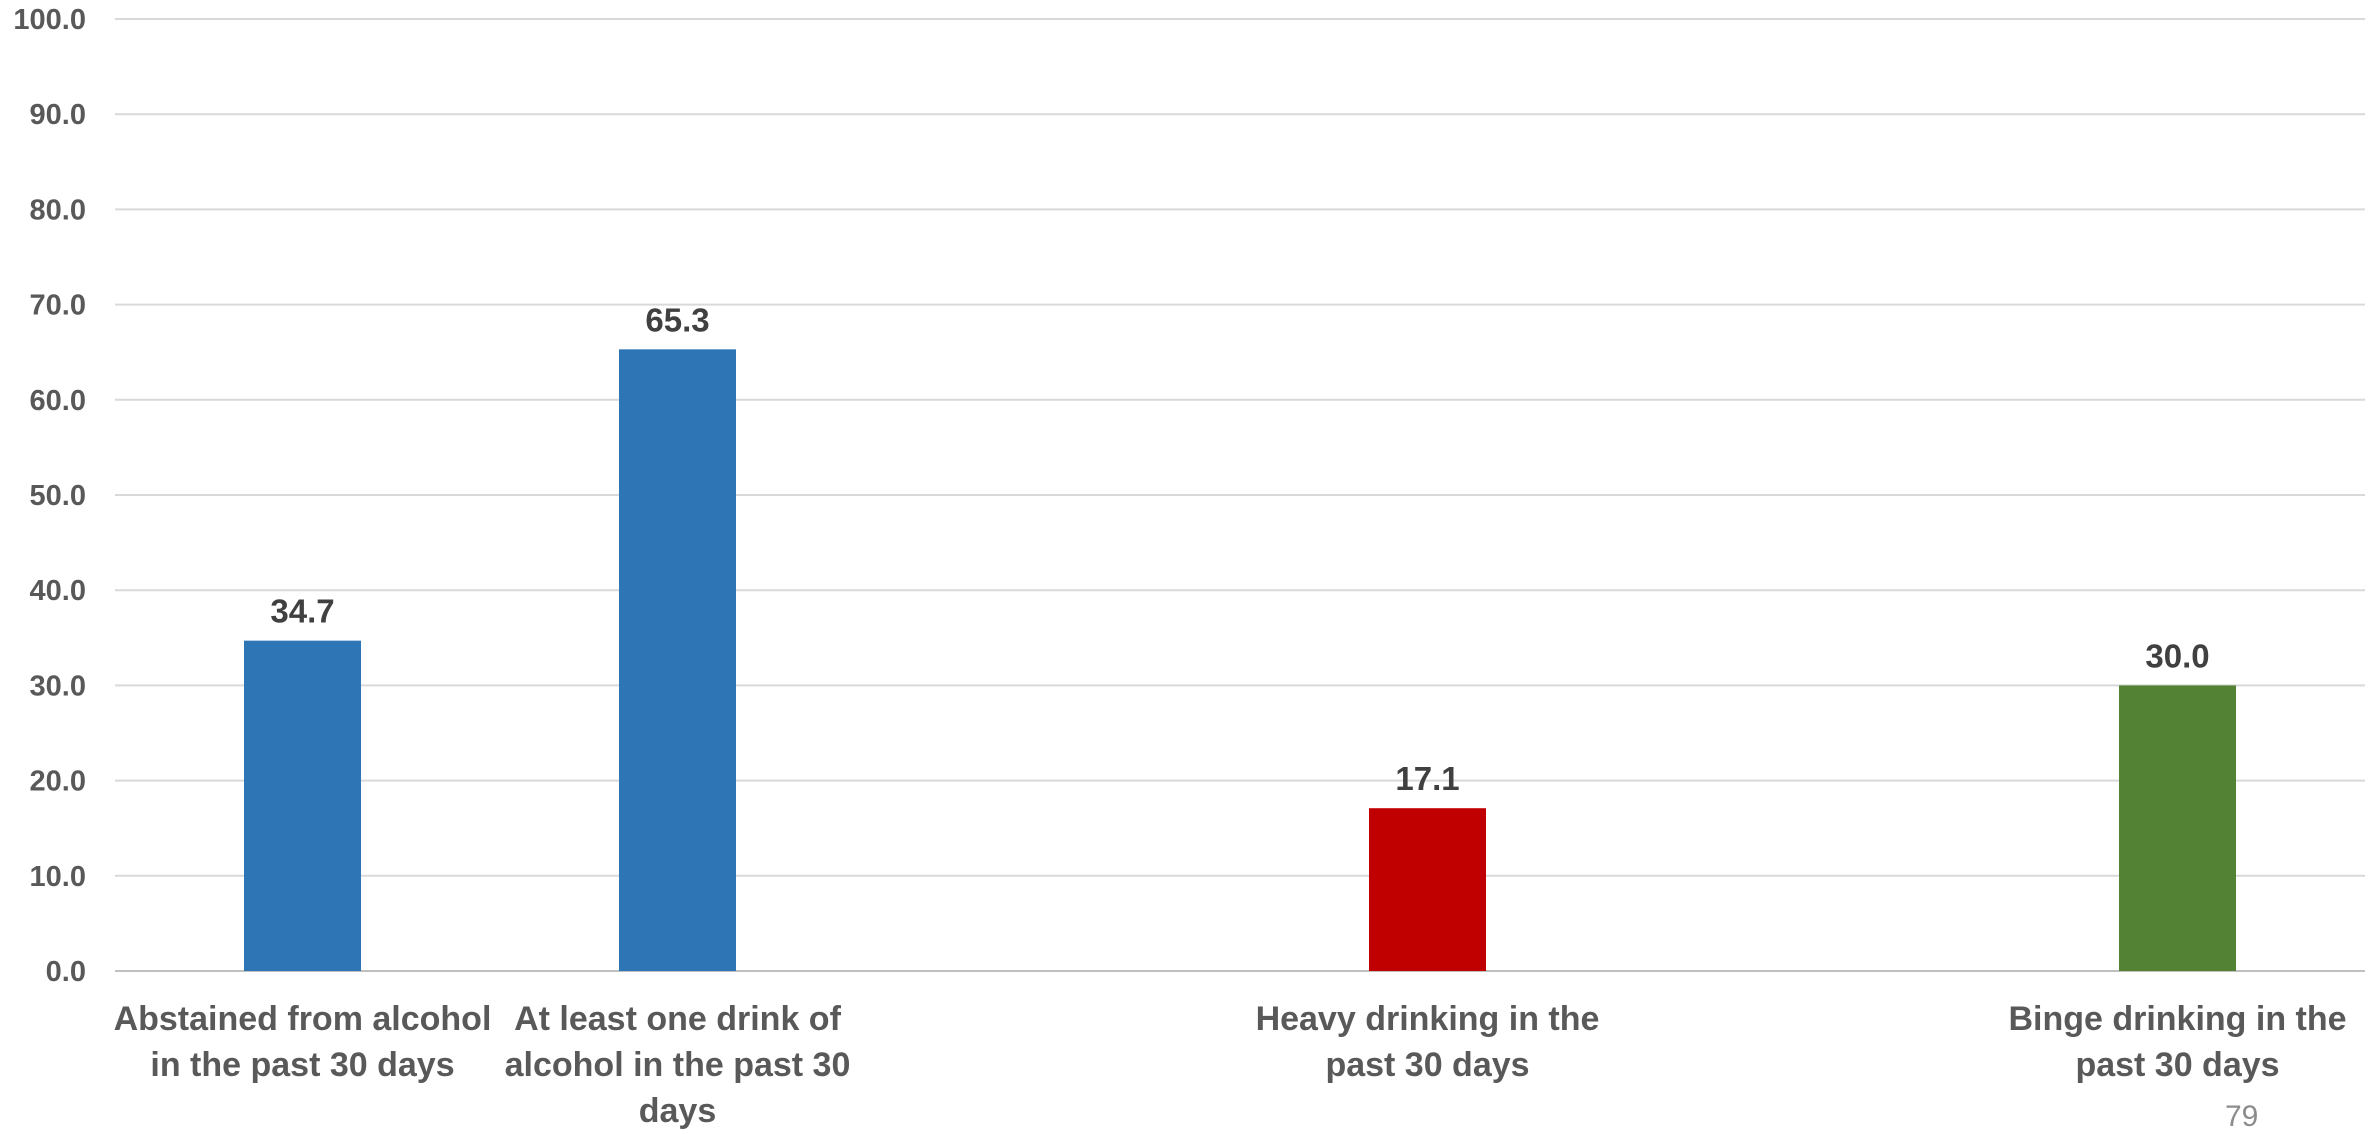 The height and width of the screenshot is (1134, 2377). I want to click on y-tick-label: 10.0, so click(58, 877).